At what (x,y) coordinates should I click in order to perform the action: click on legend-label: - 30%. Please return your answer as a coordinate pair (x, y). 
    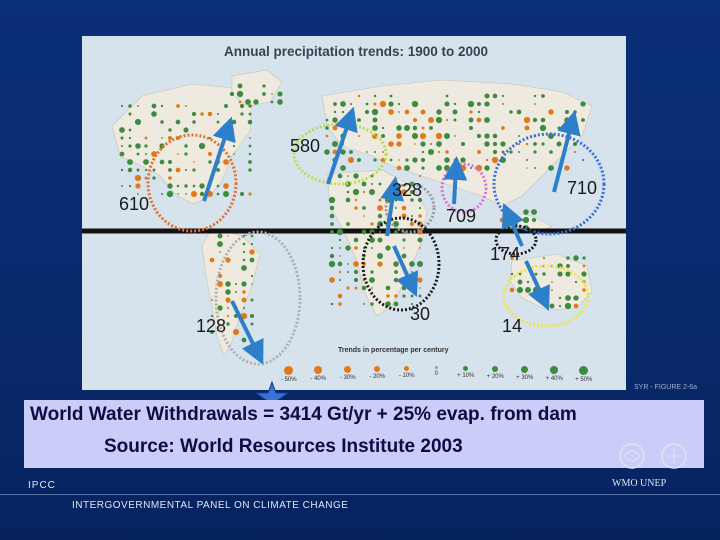
    Looking at the image, I should click on (347, 378).